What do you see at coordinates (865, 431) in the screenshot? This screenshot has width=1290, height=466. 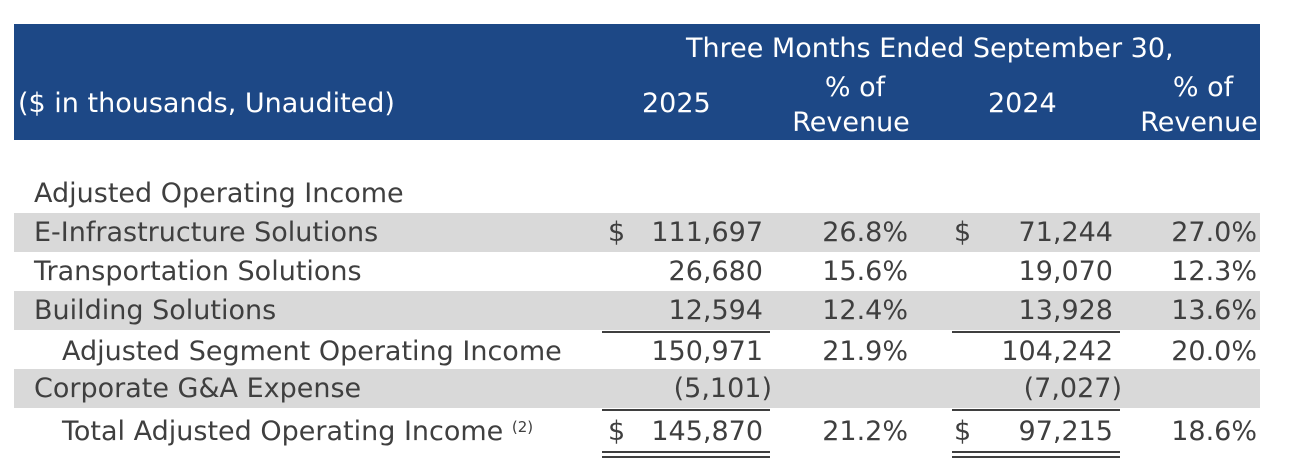 I see `pct-2025: 21.2%` at bounding box center [865, 431].